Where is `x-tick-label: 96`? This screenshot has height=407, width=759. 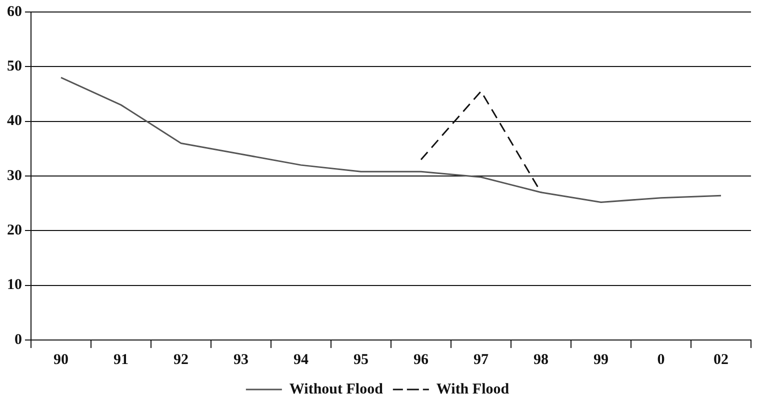 x-tick-label: 96 is located at coordinates (421, 360).